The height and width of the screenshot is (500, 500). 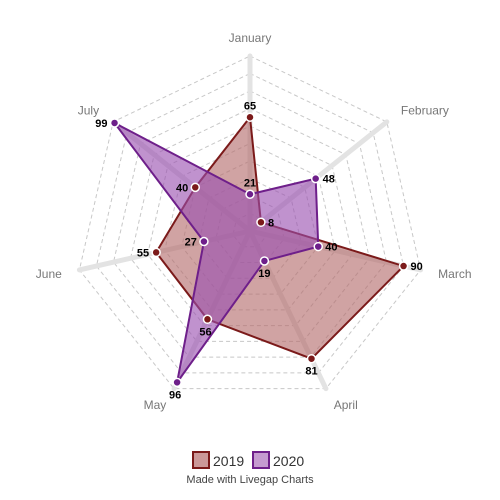 I want to click on axis-label-may: May, so click(x=155, y=405).